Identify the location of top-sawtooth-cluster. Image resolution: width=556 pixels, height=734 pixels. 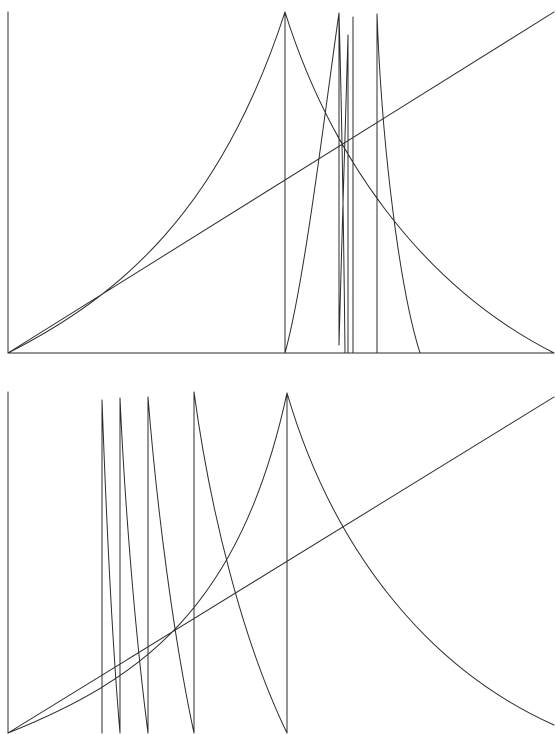
(352, 183).